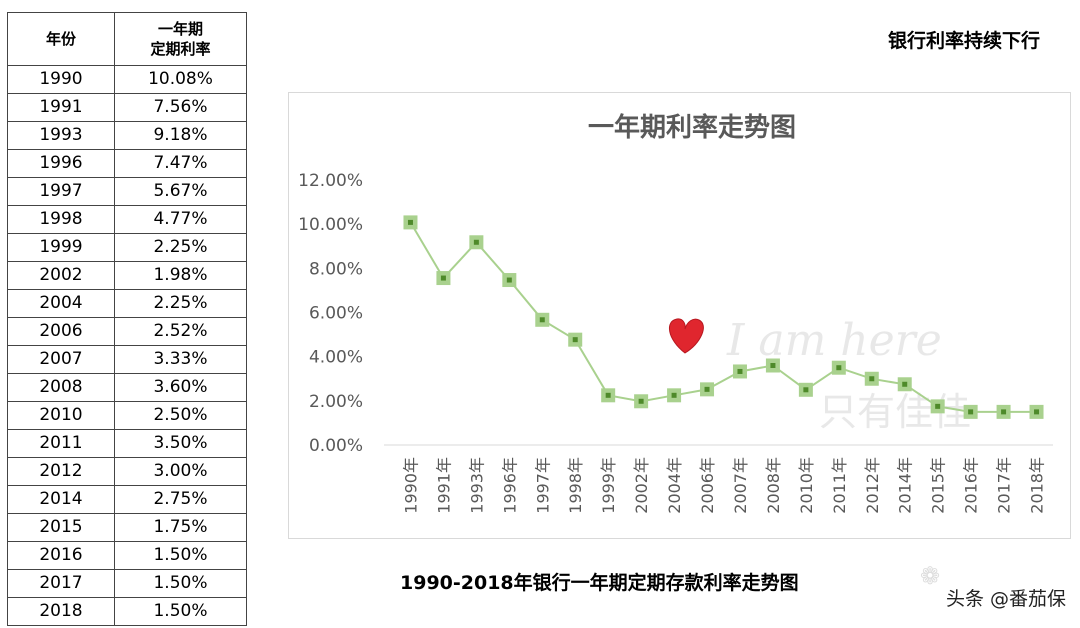 Image resolution: width=1080 pixels, height=628 pixels. Describe the element at coordinates (692, 127) in the screenshot. I see `chart-title: 一年期利率走势图` at that location.